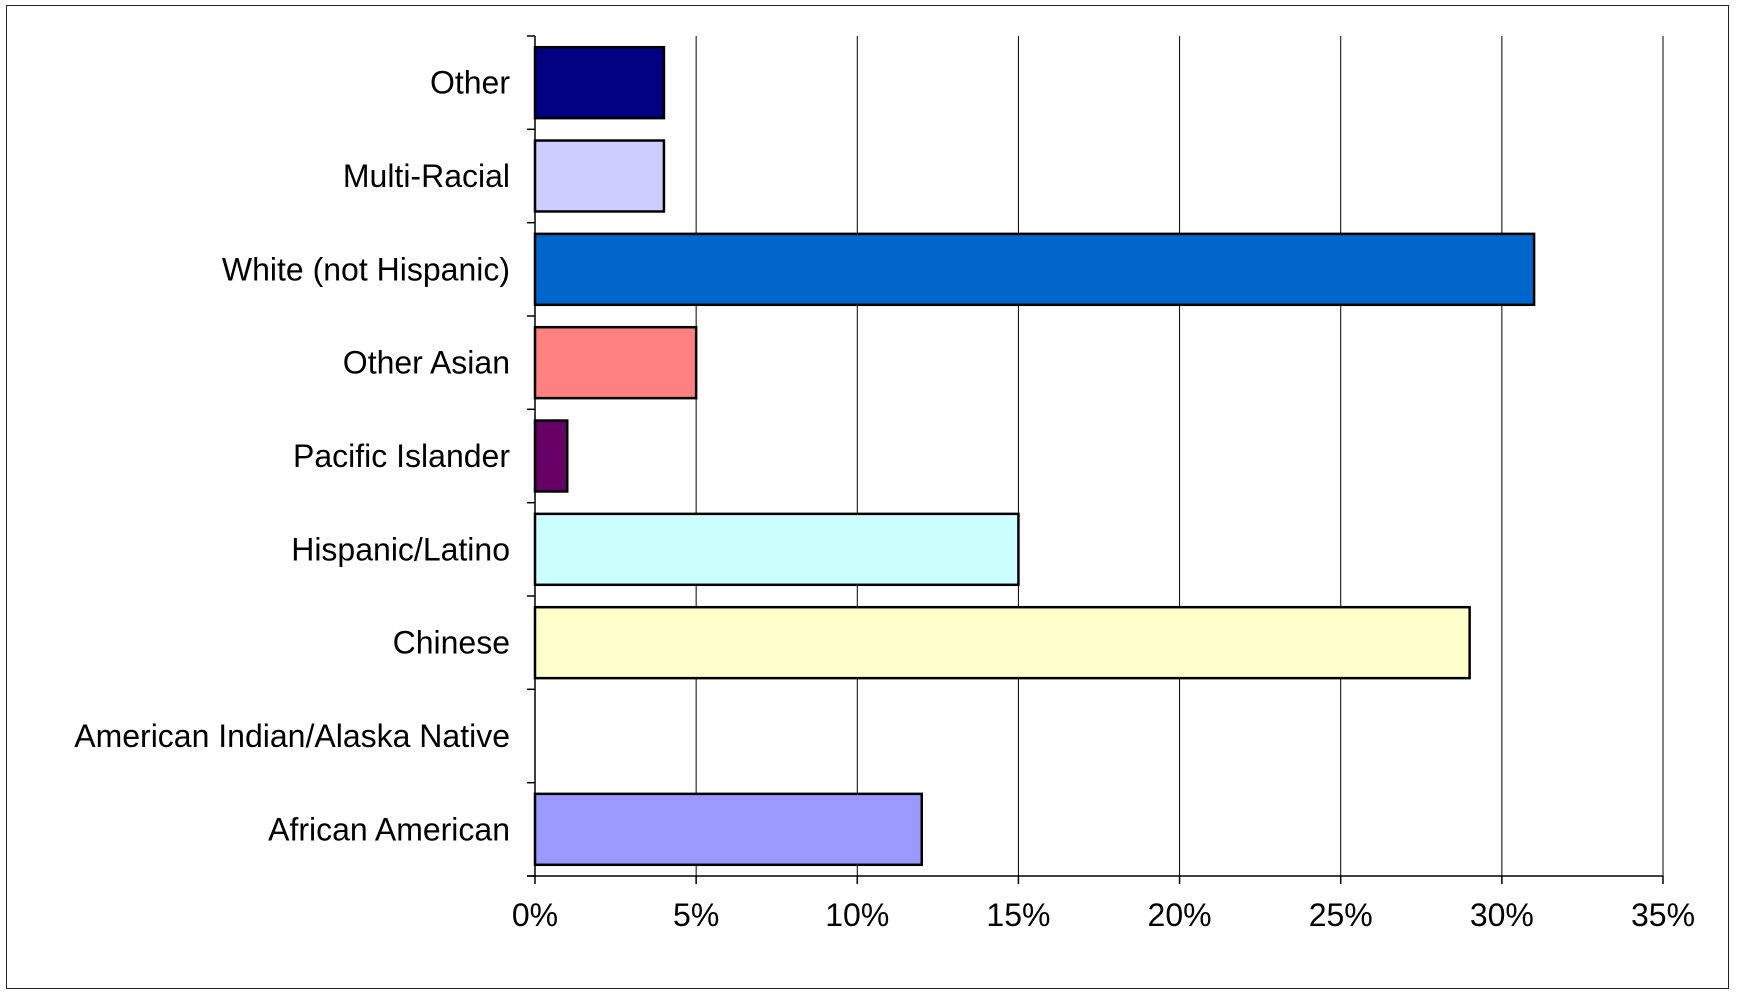  Describe the element at coordinates (426, 176) in the screenshot. I see `category-label-1: Multi-Racial` at that location.